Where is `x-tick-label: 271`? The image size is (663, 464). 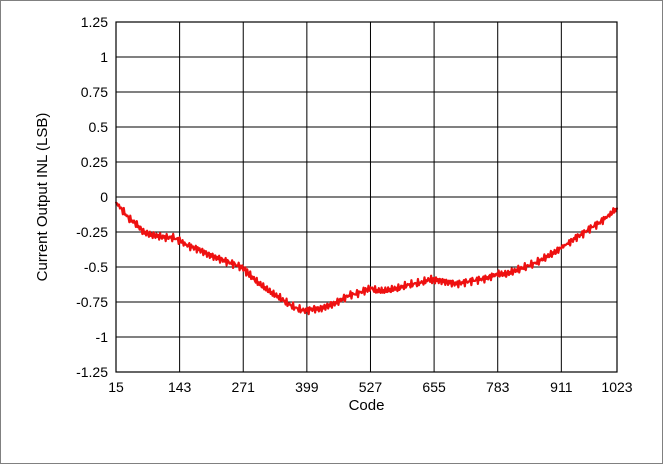
x-tick-label: 271 is located at coordinates (244, 387).